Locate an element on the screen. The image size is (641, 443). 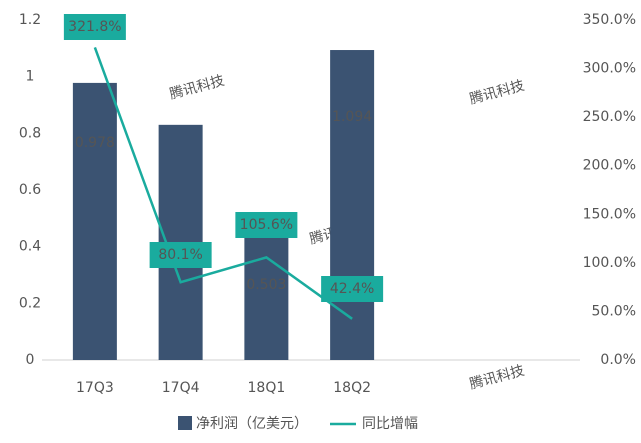
y-tick-label: 0.4 is located at coordinates (30, 247).